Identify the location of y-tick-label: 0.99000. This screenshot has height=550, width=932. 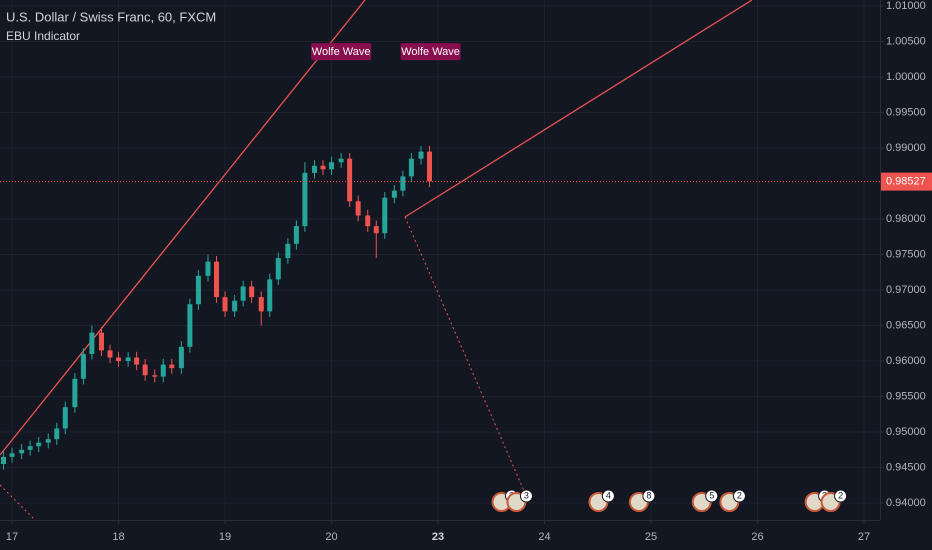
(906, 148).